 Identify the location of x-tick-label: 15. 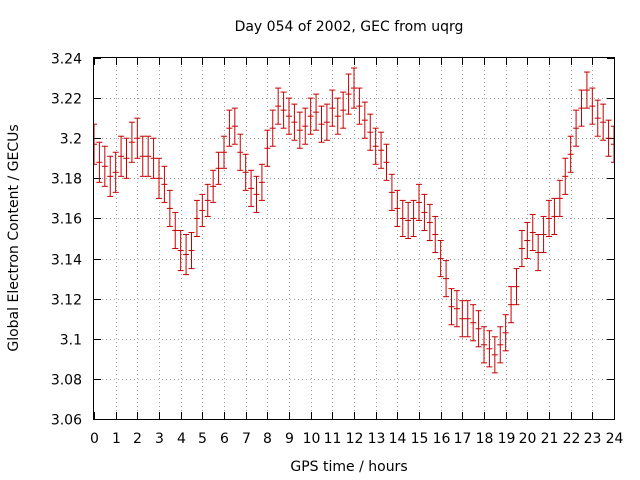
(420, 439).